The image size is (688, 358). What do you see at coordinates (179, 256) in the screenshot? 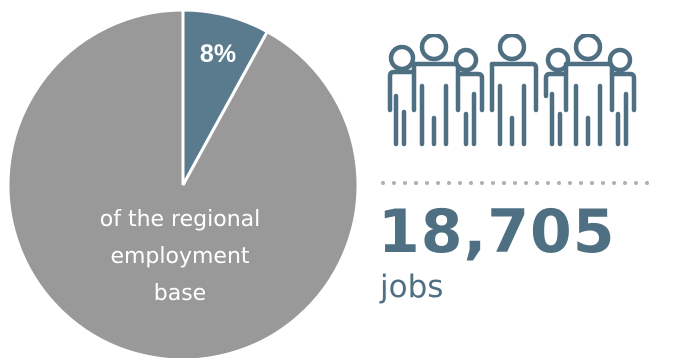
I see `pie-caption-line-2: employment` at bounding box center [179, 256].